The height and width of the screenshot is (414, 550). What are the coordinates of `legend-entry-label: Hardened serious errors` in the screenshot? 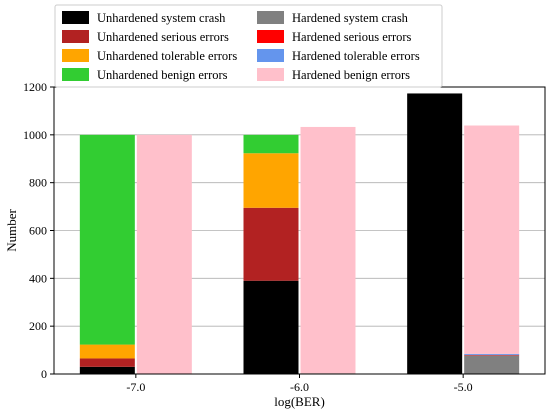 It's located at (352, 37).